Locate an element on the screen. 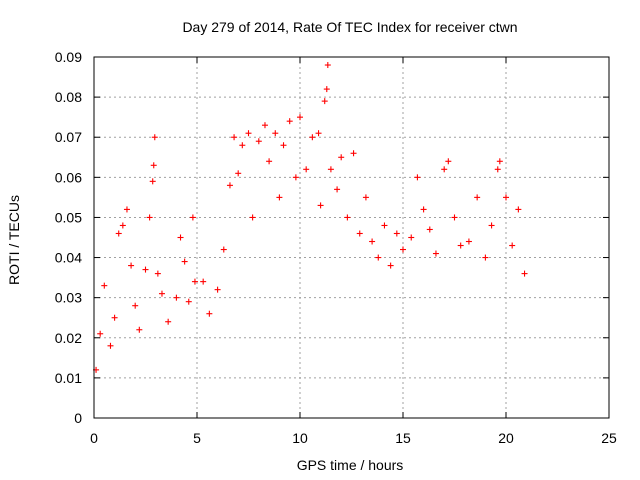 This screenshot has height=480, width=640. y-tick-label: 0.06 is located at coordinates (68, 177).